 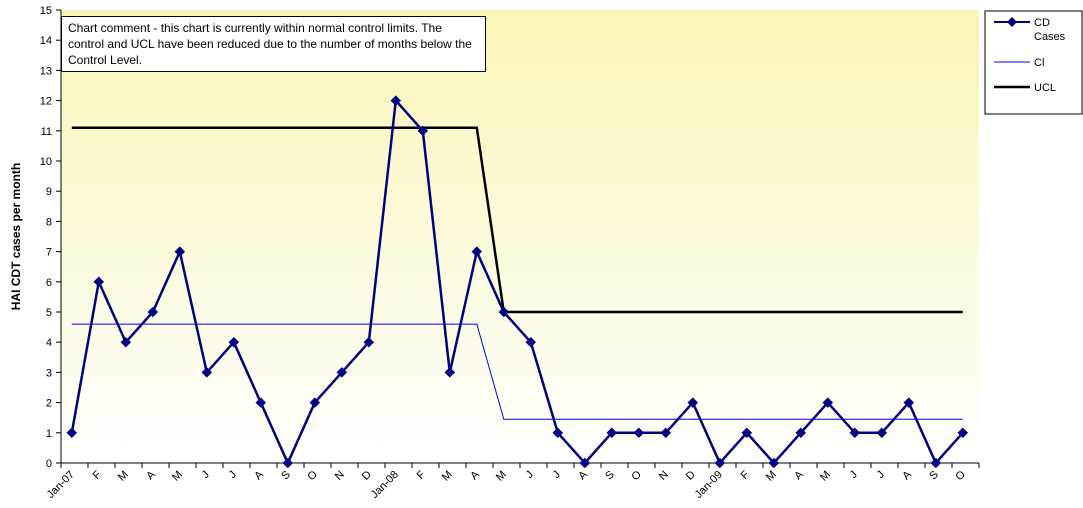 I want to click on y-tick-label: 14, so click(x=46, y=41).